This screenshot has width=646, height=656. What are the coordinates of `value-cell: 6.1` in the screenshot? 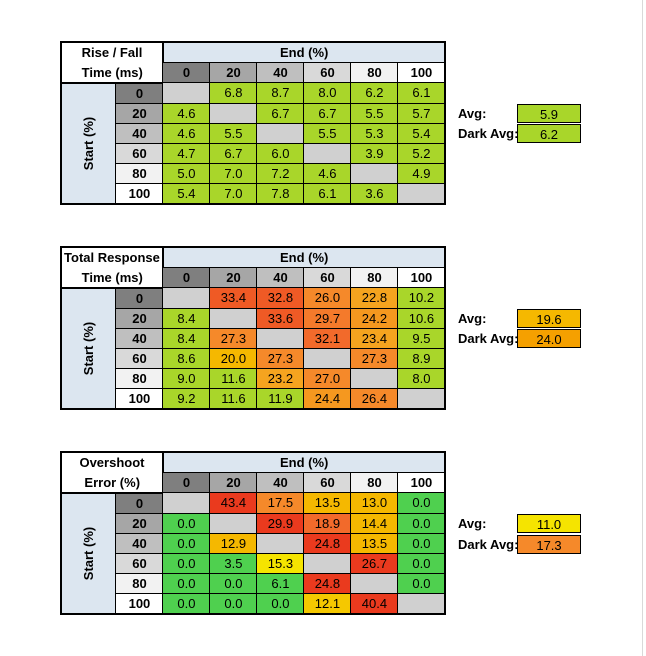 It's located at (280, 583).